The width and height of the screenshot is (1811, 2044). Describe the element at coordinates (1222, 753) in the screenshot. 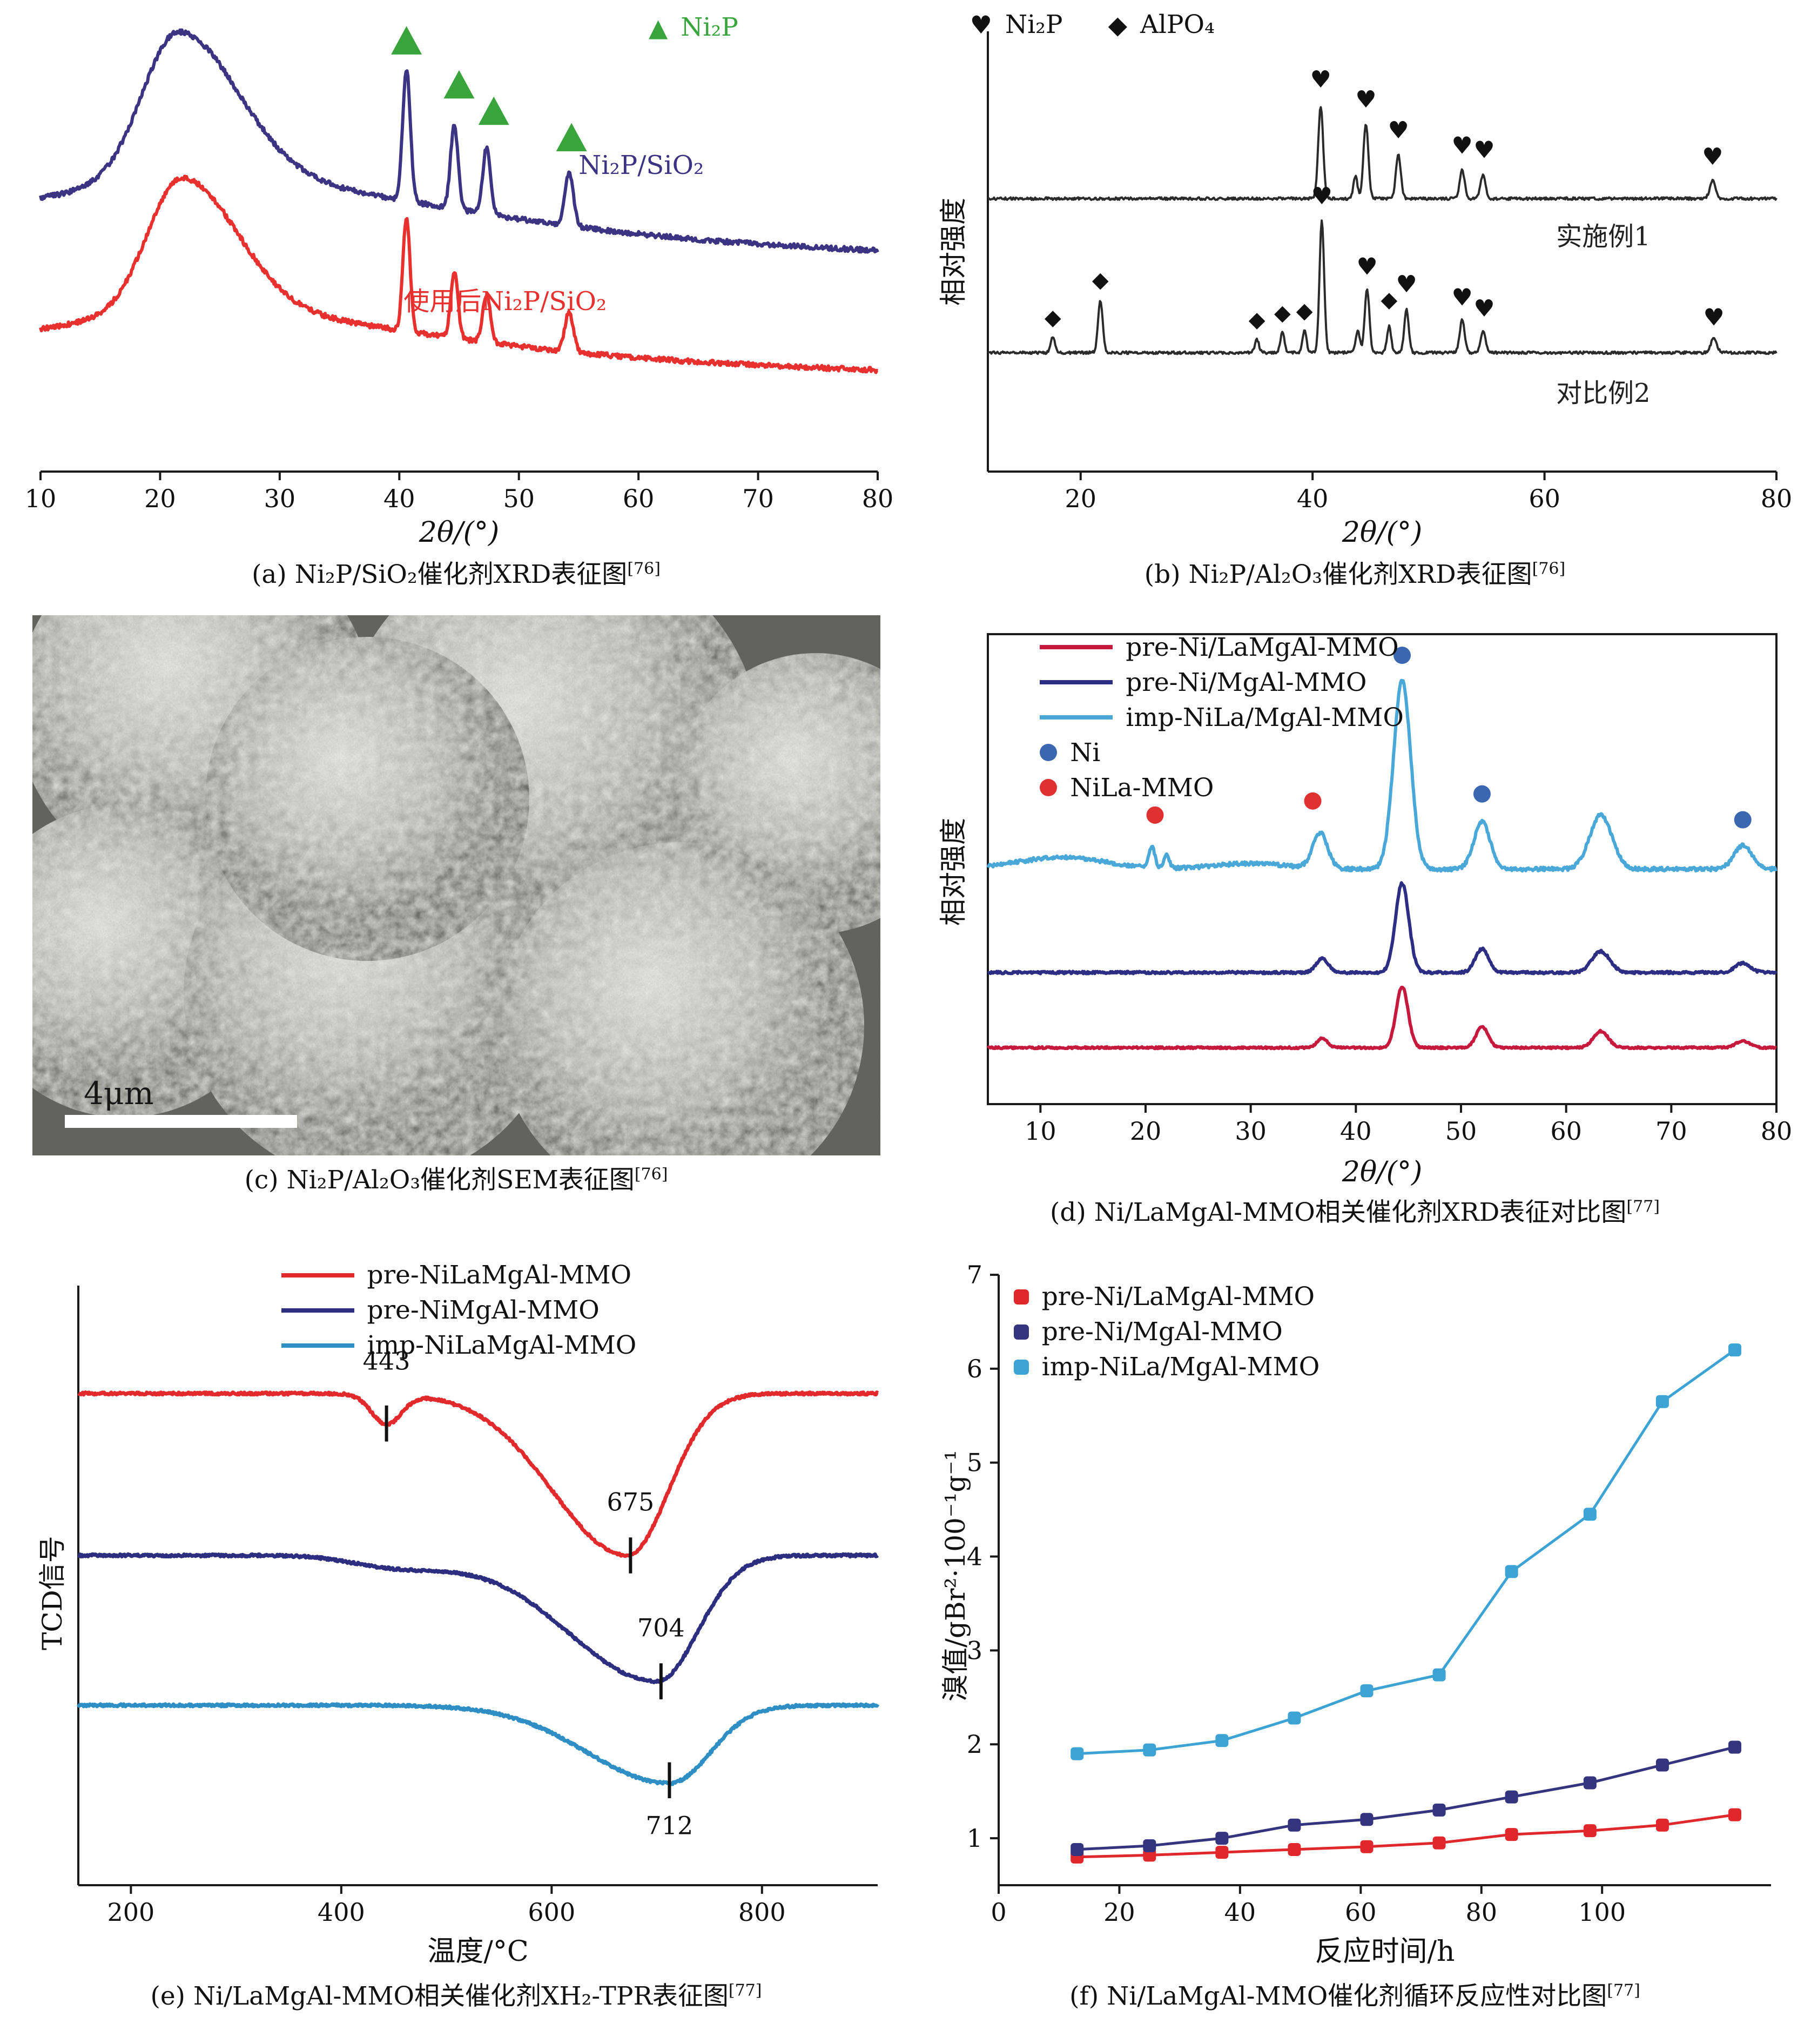

I see `legend-entry: Ni` at that location.